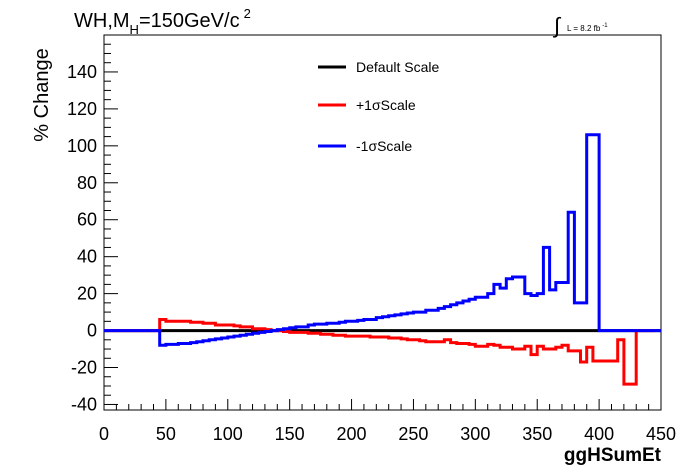 The image size is (696, 472). Describe the element at coordinates (134, 29) in the screenshot. I see `title-subscript: H` at that location.